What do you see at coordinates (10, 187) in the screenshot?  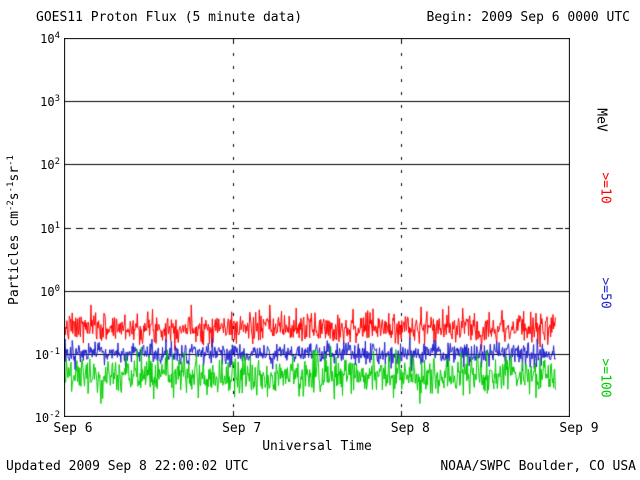 I see `y-axis-label-sup-2: -1` at bounding box center [10, 187].